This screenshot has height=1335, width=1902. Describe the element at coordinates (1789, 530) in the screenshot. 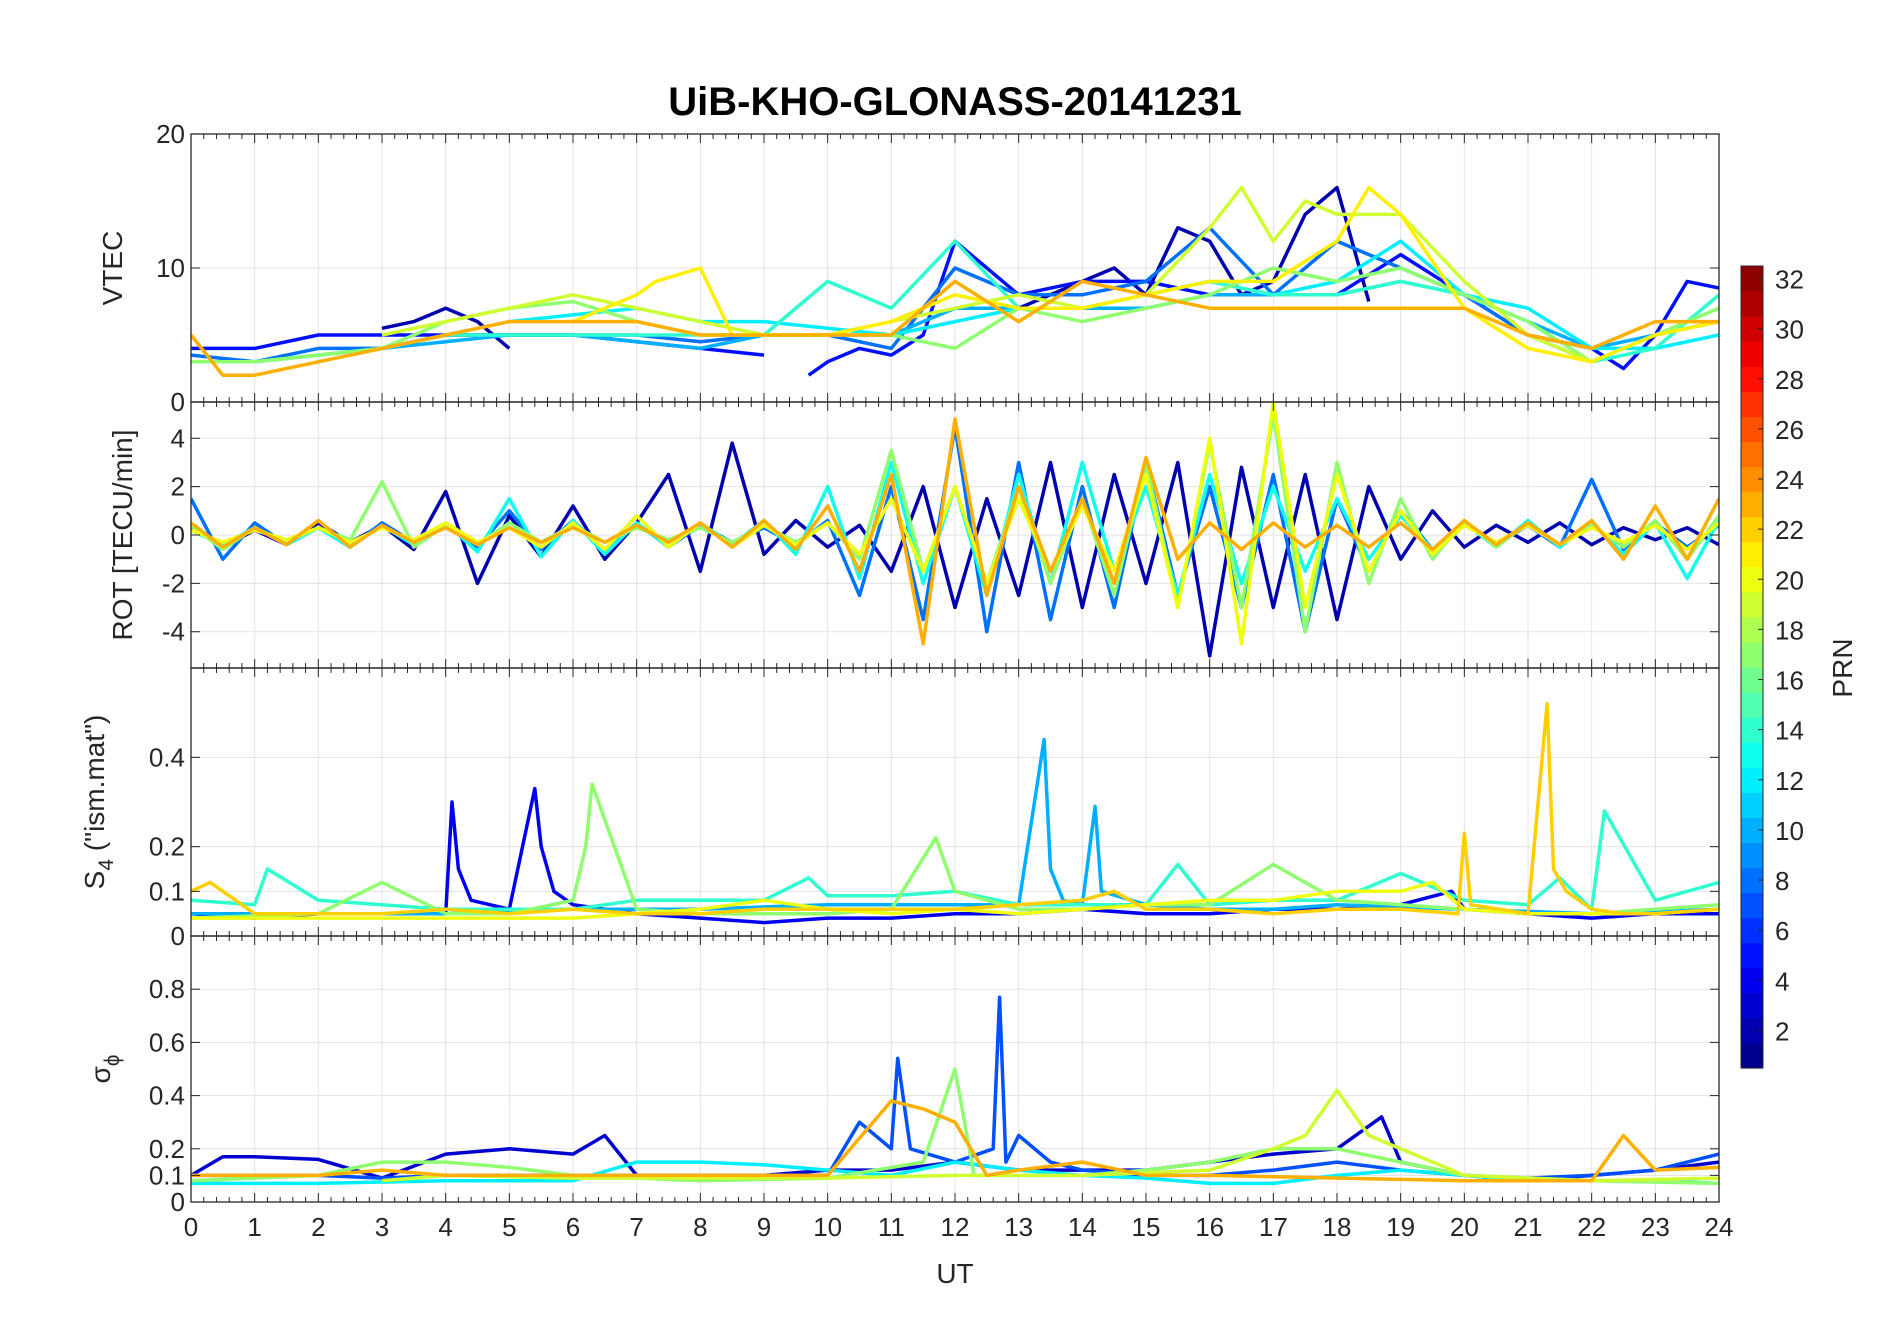

I see `colorbar-tick-label: 22` at that location.